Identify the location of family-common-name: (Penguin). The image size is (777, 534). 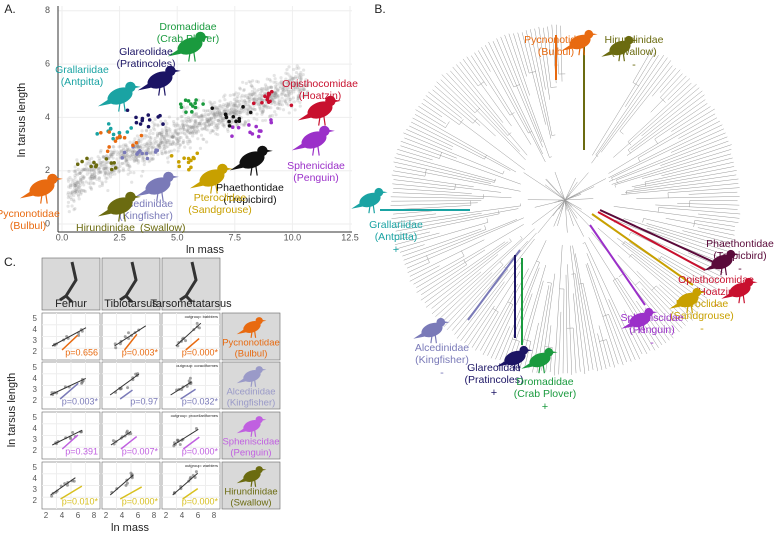
(652, 330).